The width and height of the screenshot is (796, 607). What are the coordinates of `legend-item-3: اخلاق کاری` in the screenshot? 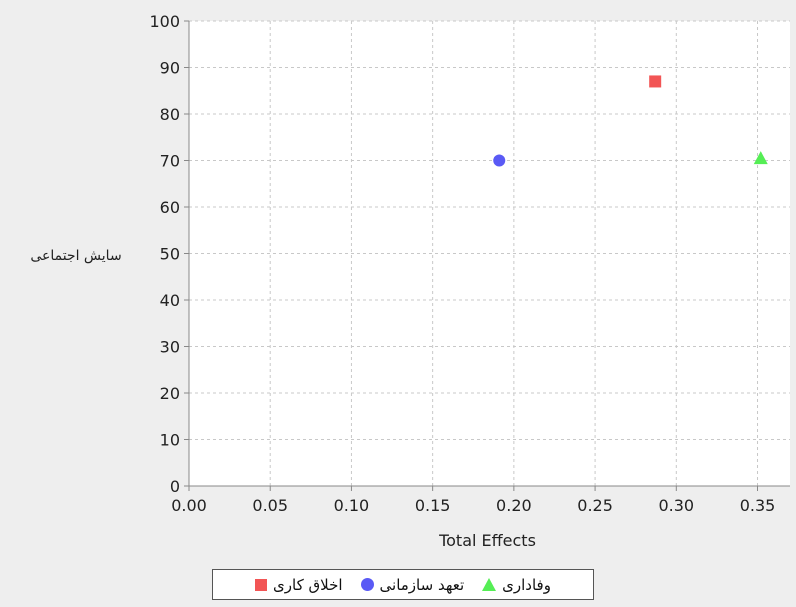 It's located at (299, 585).